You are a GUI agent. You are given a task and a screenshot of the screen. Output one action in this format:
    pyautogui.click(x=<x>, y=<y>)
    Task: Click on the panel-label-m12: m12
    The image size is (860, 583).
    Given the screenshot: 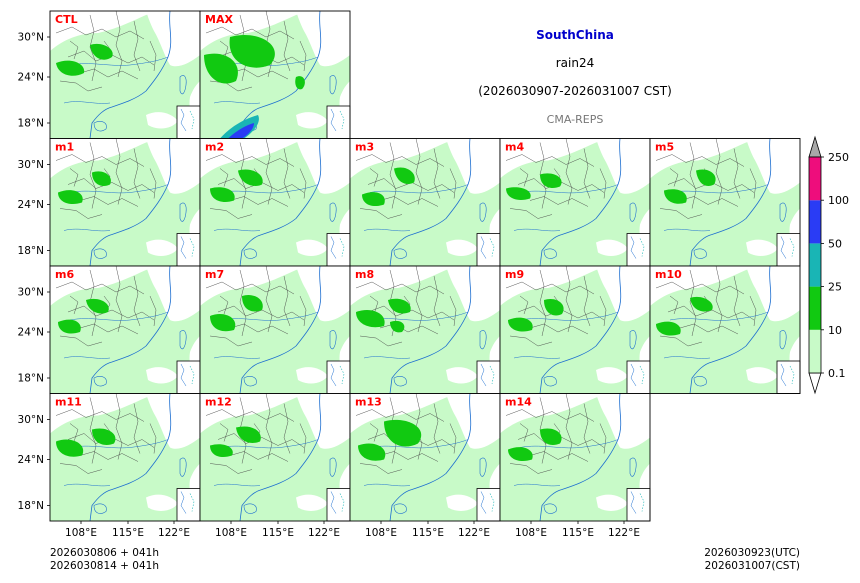 What is the action you would take?
    pyautogui.click(x=218, y=402)
    